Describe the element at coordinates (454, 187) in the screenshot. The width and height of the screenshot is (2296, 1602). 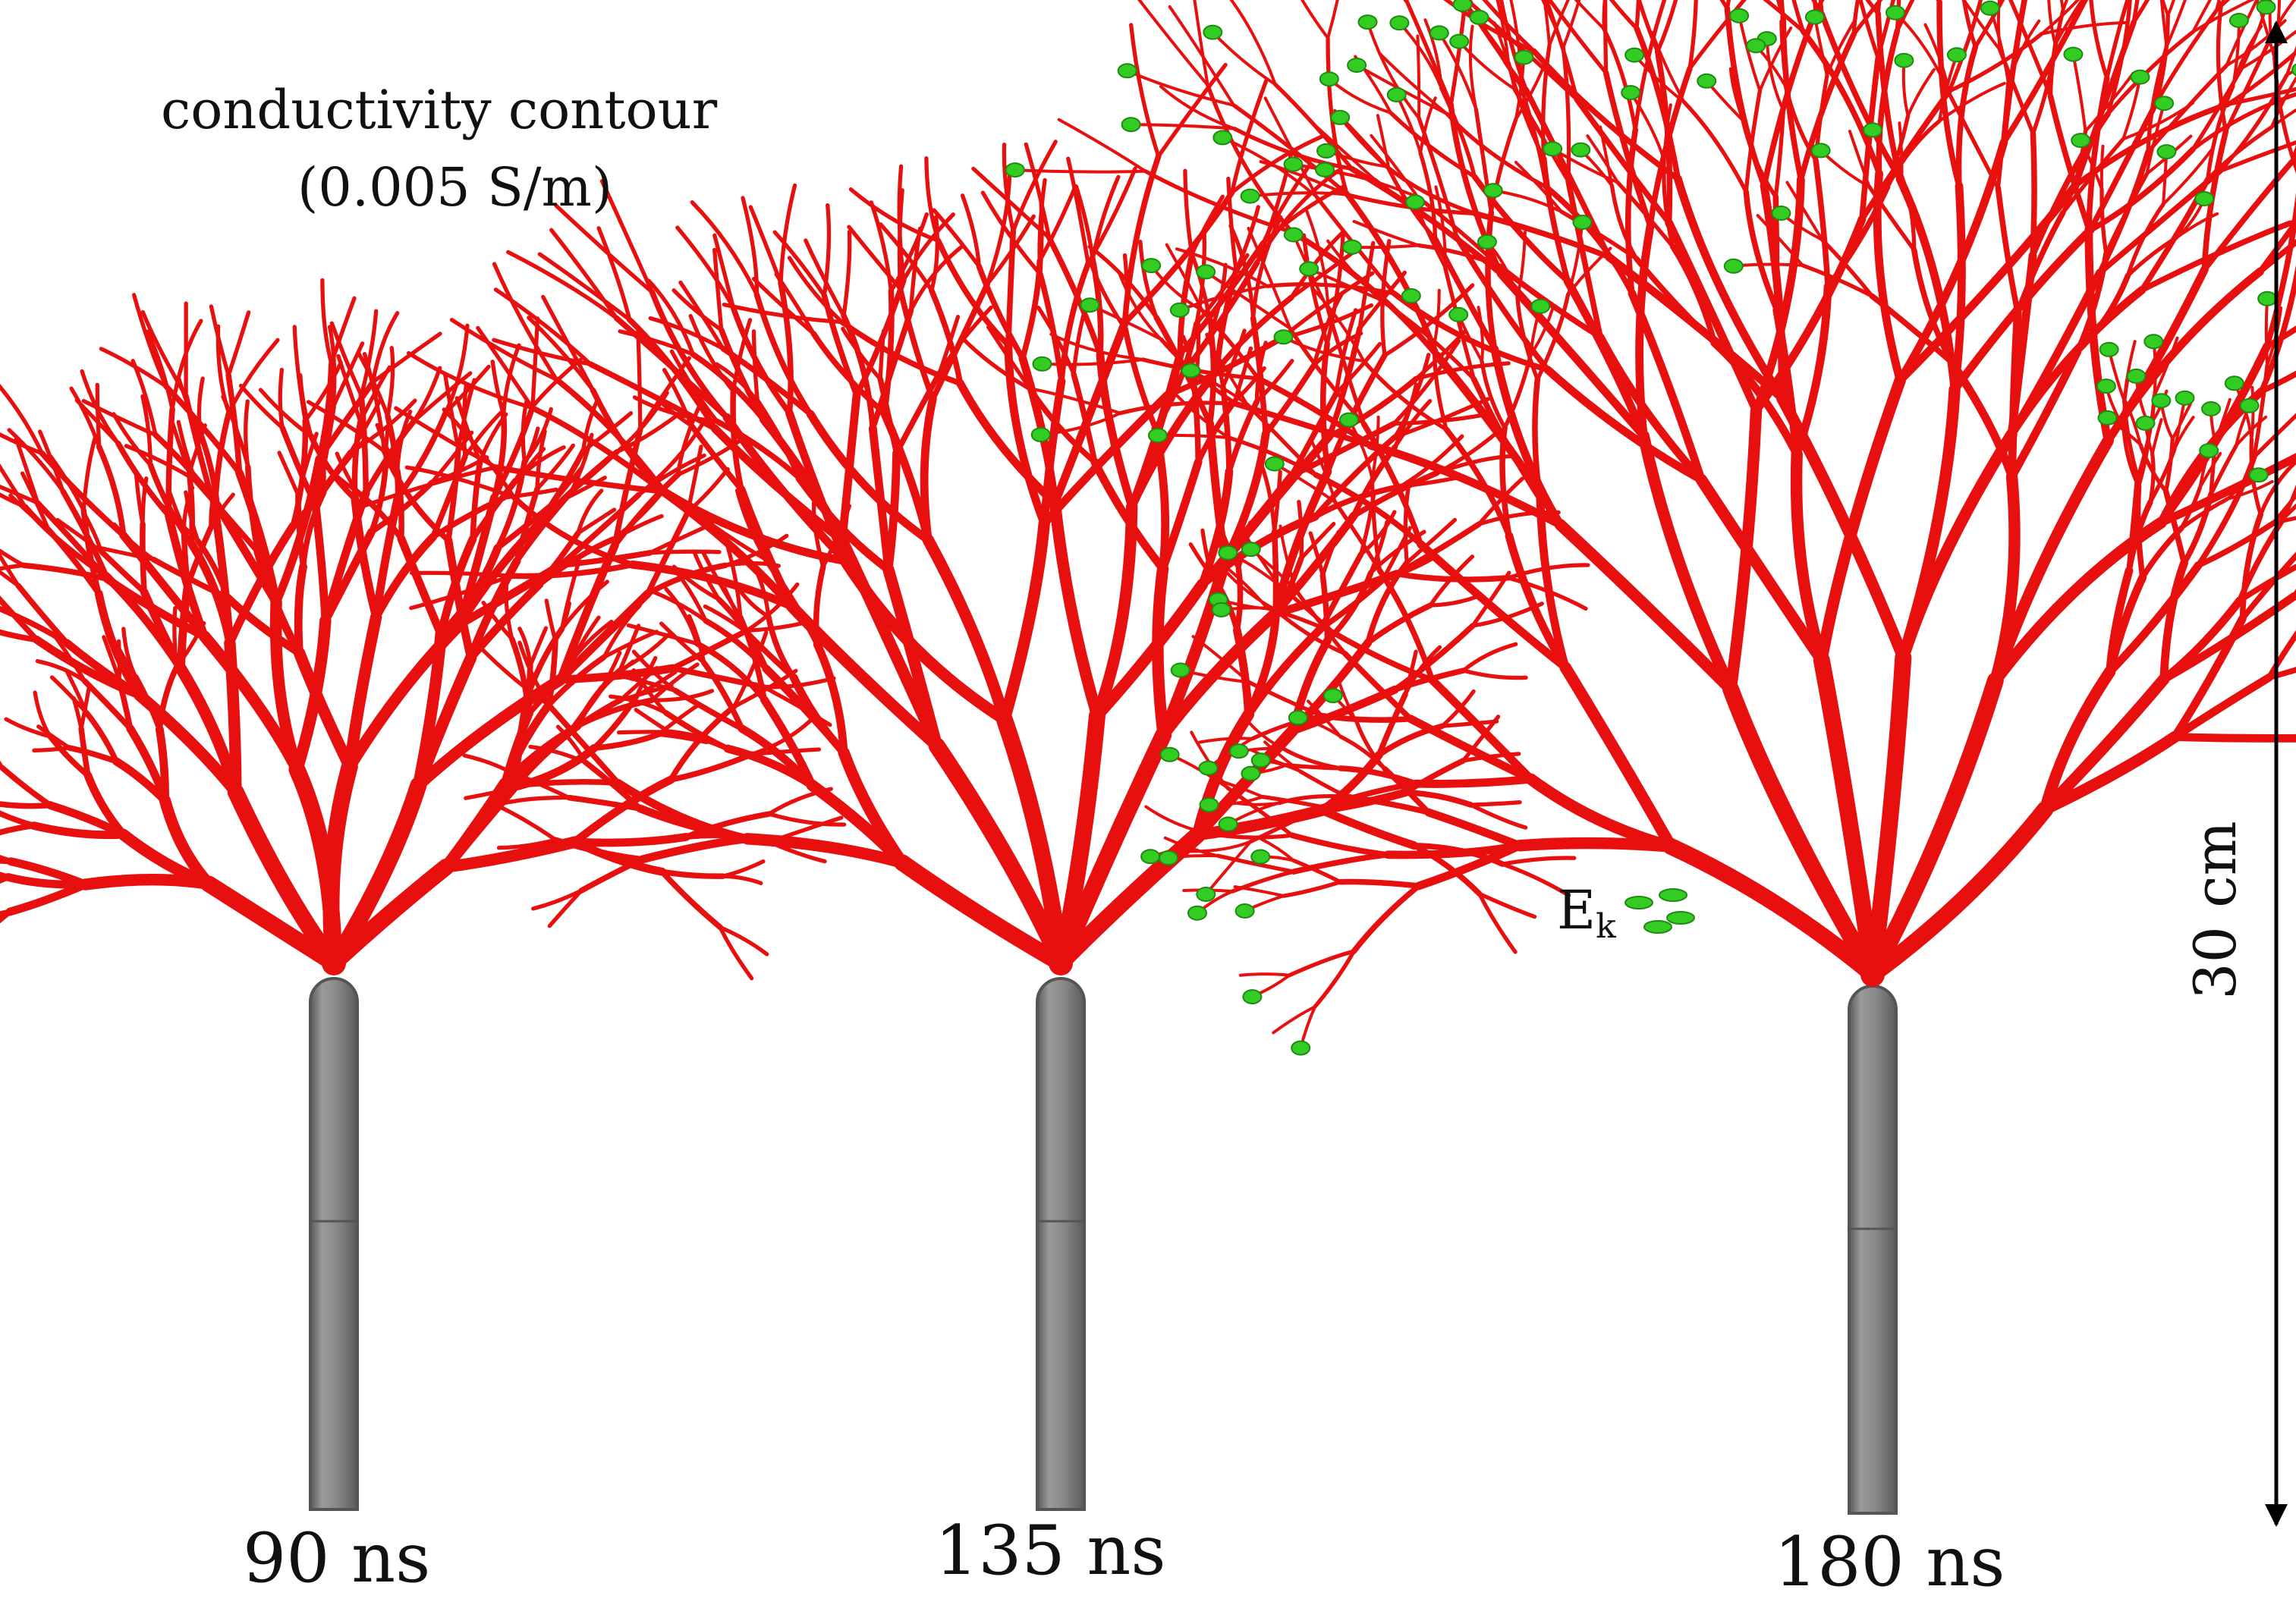
I see `legend-line-2: (0.005 S/m)` at that location.